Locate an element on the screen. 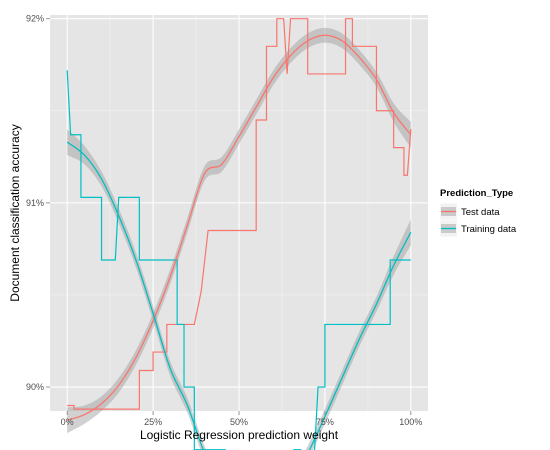 The width and height of the screenshot is (550, 450). legend-item-test-data: Test data is located at coordinates (469, 211).